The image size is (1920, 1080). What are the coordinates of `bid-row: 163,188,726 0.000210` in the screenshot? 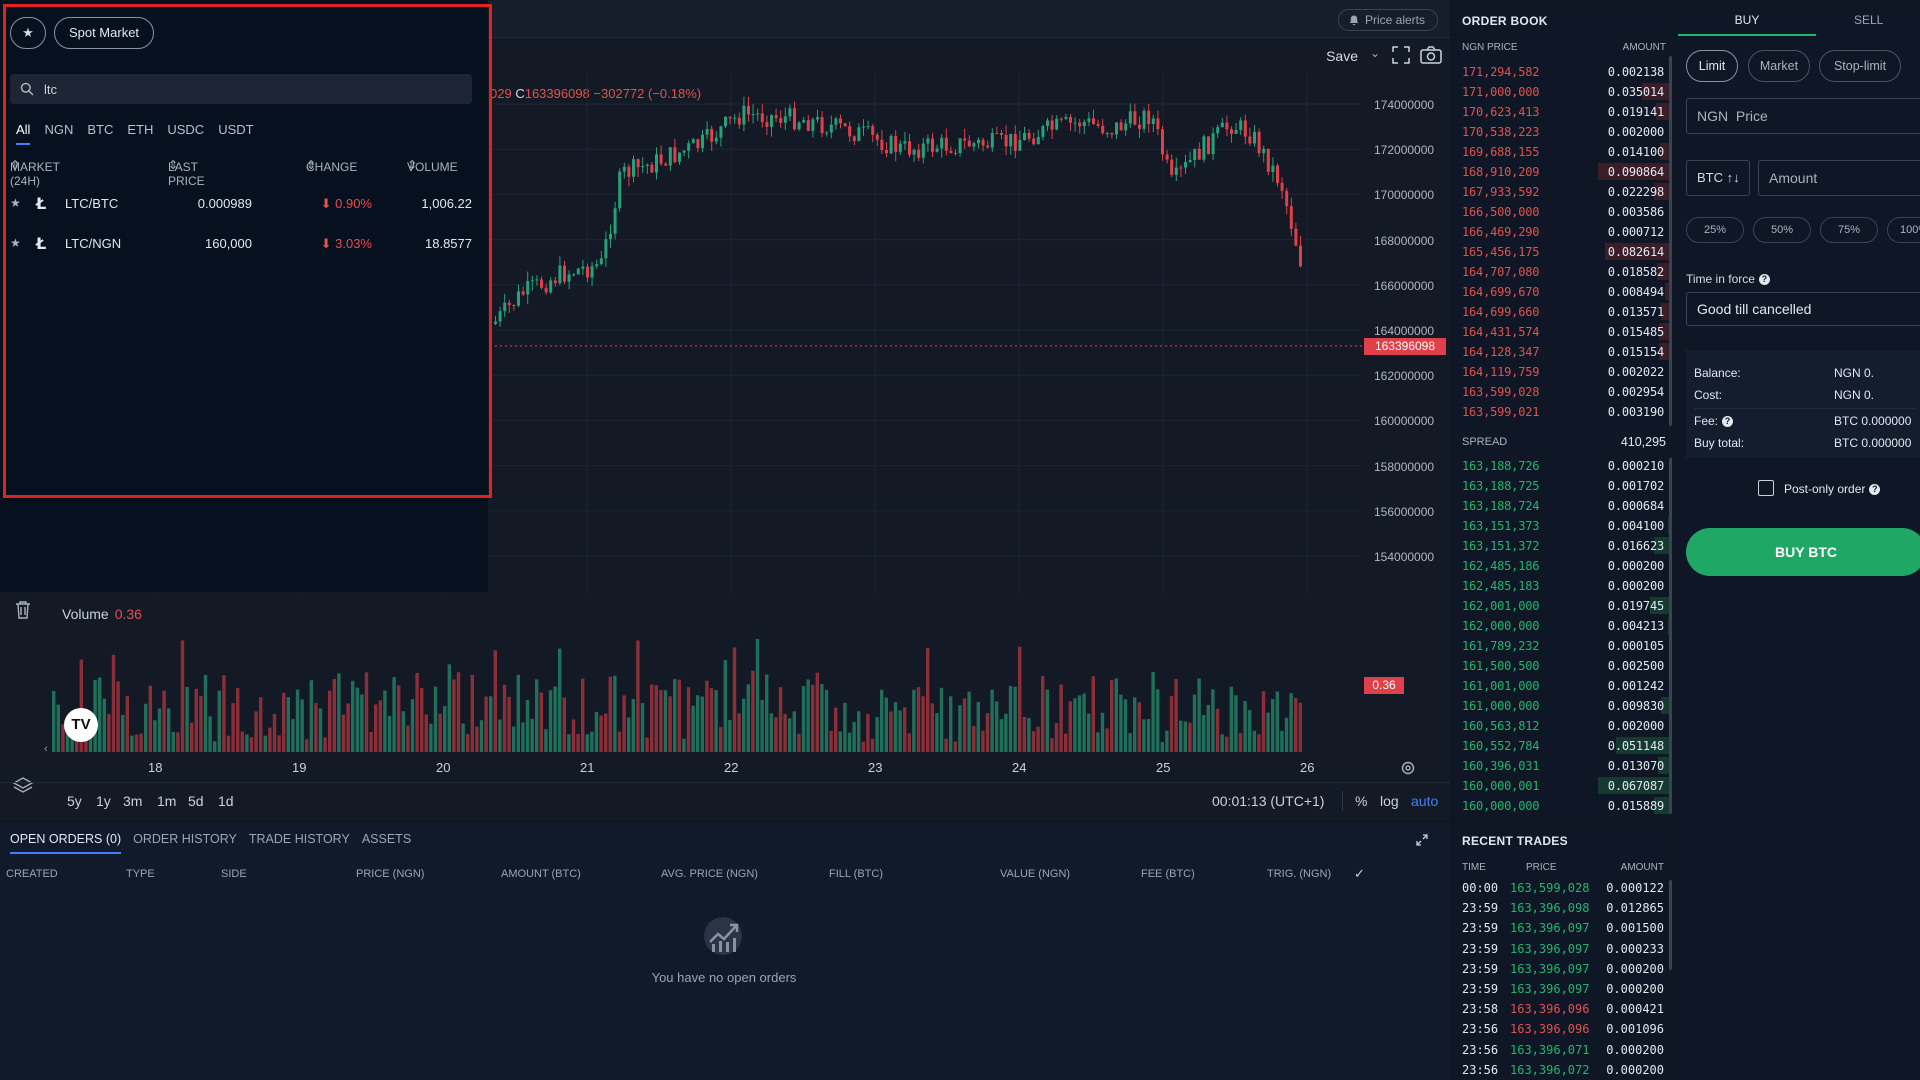 It's located at (1563, 466).